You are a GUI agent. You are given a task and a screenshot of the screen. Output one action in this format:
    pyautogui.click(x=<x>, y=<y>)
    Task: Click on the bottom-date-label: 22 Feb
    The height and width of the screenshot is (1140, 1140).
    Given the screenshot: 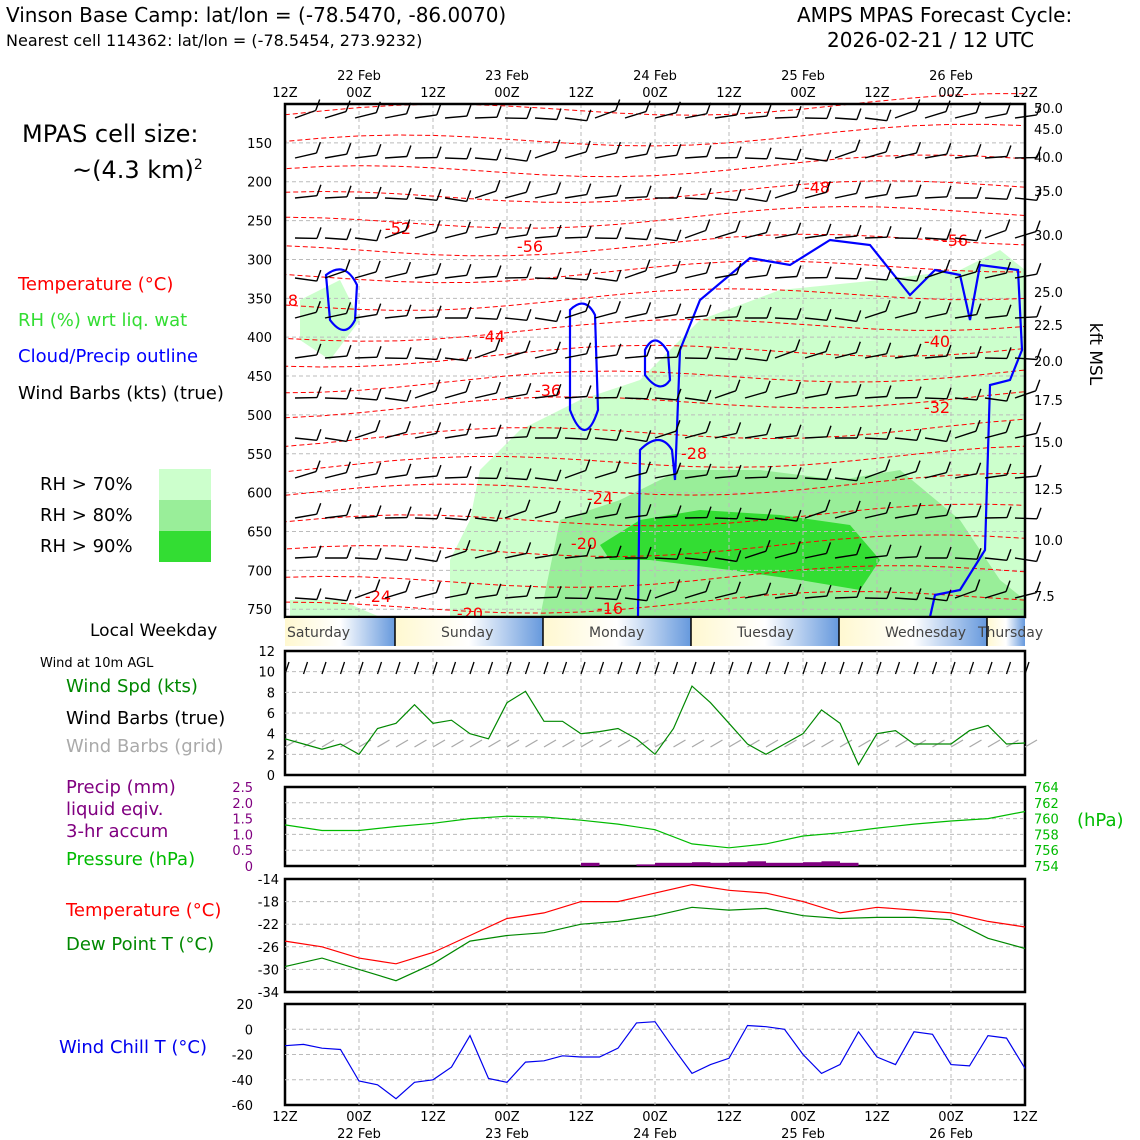 What is the action you would take?
    pyautogui.click(x=359, y=1133)
    